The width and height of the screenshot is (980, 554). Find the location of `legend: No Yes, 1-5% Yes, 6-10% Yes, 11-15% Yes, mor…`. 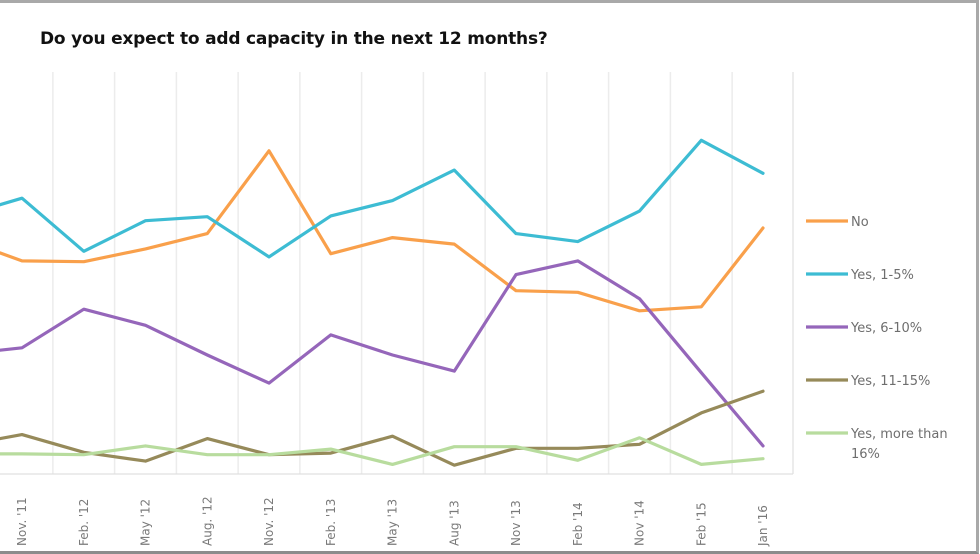

legend: No Yes, 1-5% Yes, 6-10% Yes, 11-15% Yes, mor… is located at coordinates (877, 338).